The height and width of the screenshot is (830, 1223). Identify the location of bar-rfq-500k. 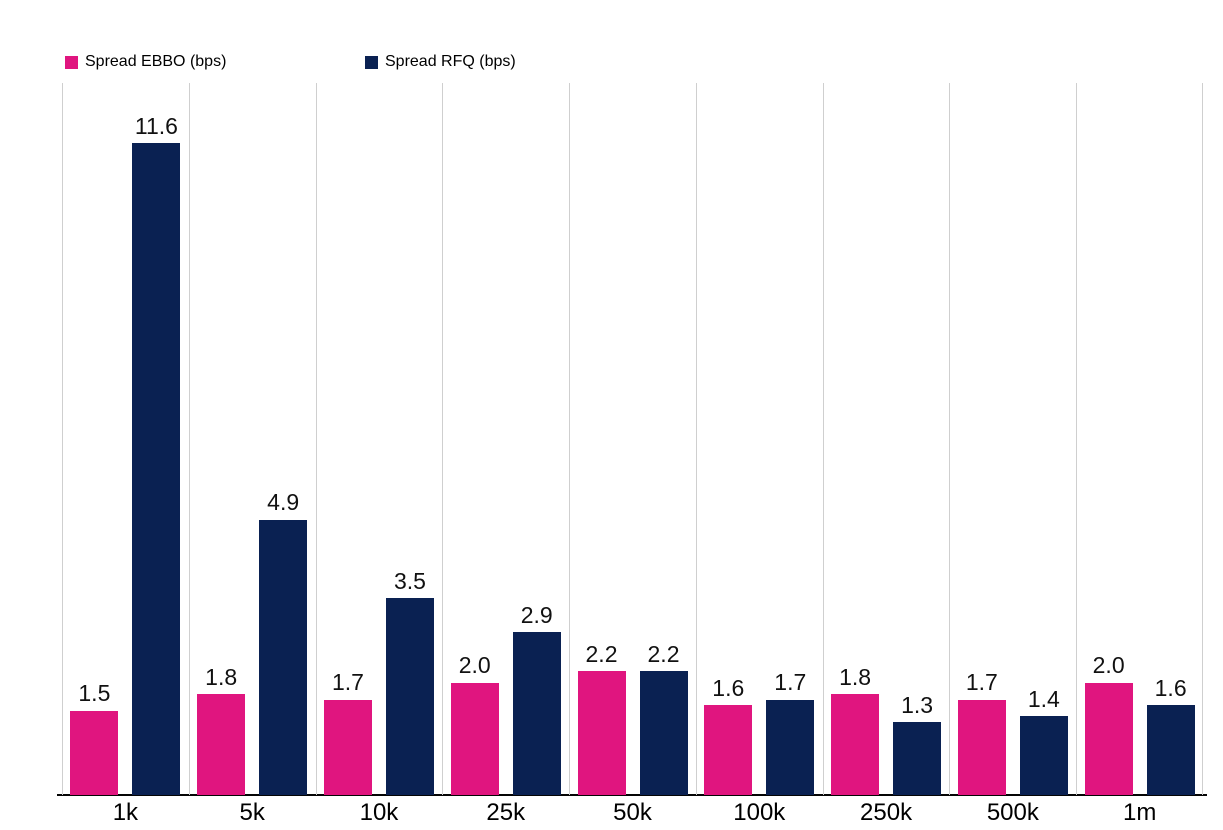
(1043, 755).